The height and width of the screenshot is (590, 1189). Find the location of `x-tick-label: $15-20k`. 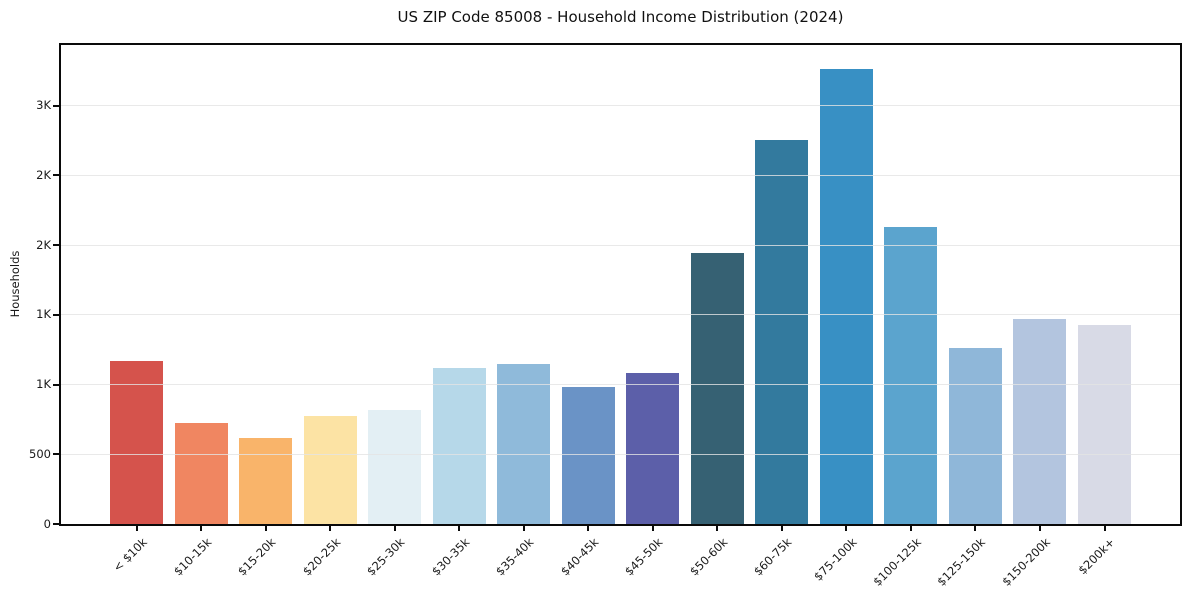

x-tick-label: $15-20k is located at coordinates (257, 557).